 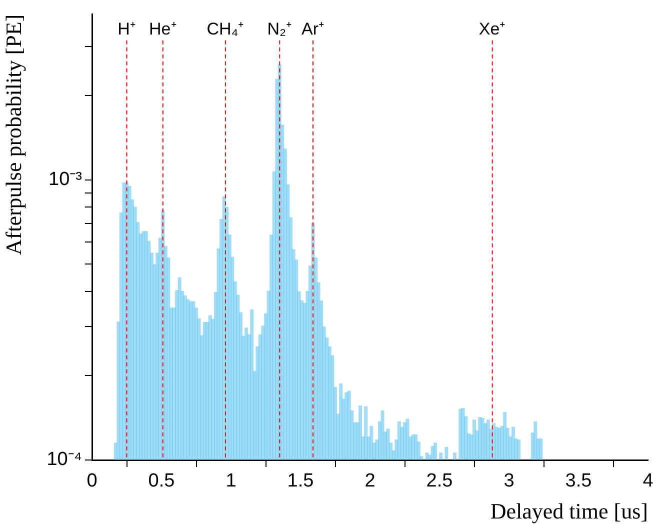 I want to click on x-tick-label: 2, so click(x=370, y=481).